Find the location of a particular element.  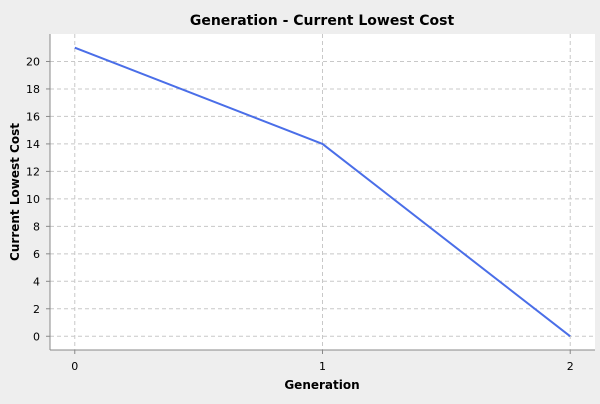

y-tick-label: 6 is located at coordinates (36, 254).